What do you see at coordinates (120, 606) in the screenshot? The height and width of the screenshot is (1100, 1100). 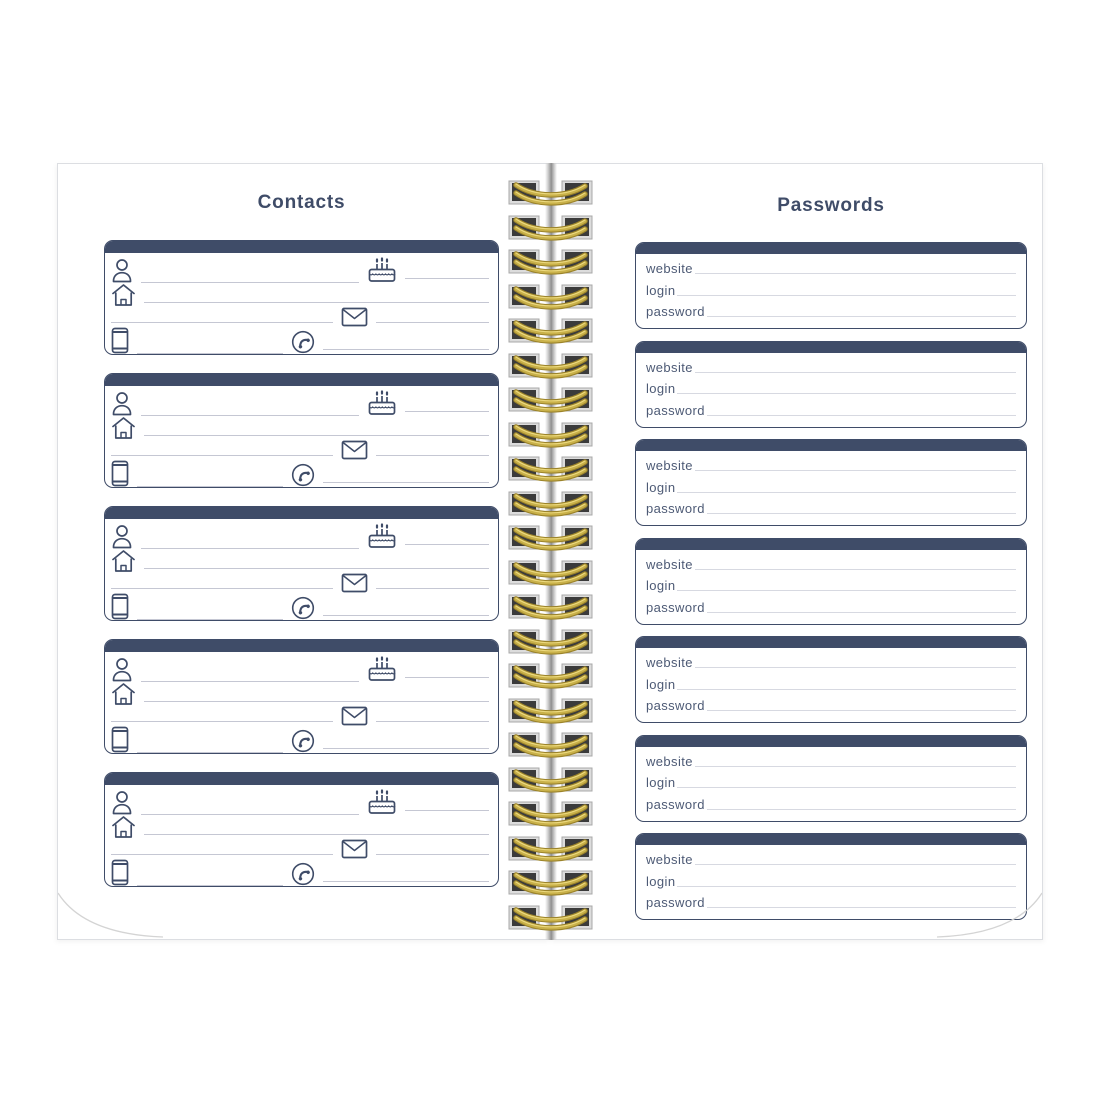 I see `mobile-phone-icon` at bounding box center [120, 606].